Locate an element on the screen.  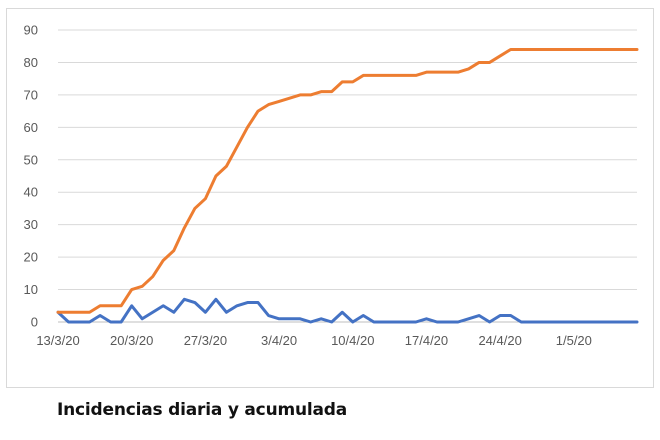
y-tick-label: 20 is located at coordinates (31, 257).